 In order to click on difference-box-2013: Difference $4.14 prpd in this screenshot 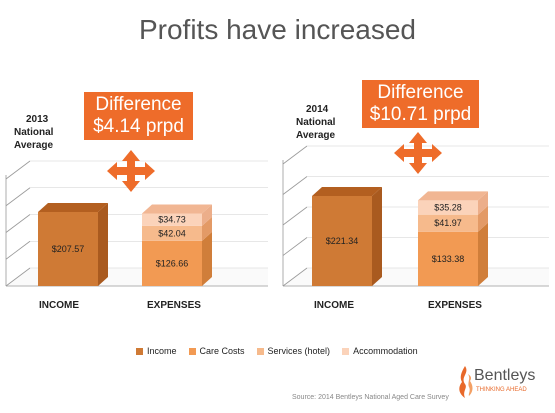, I will do `click(138, 116)`.